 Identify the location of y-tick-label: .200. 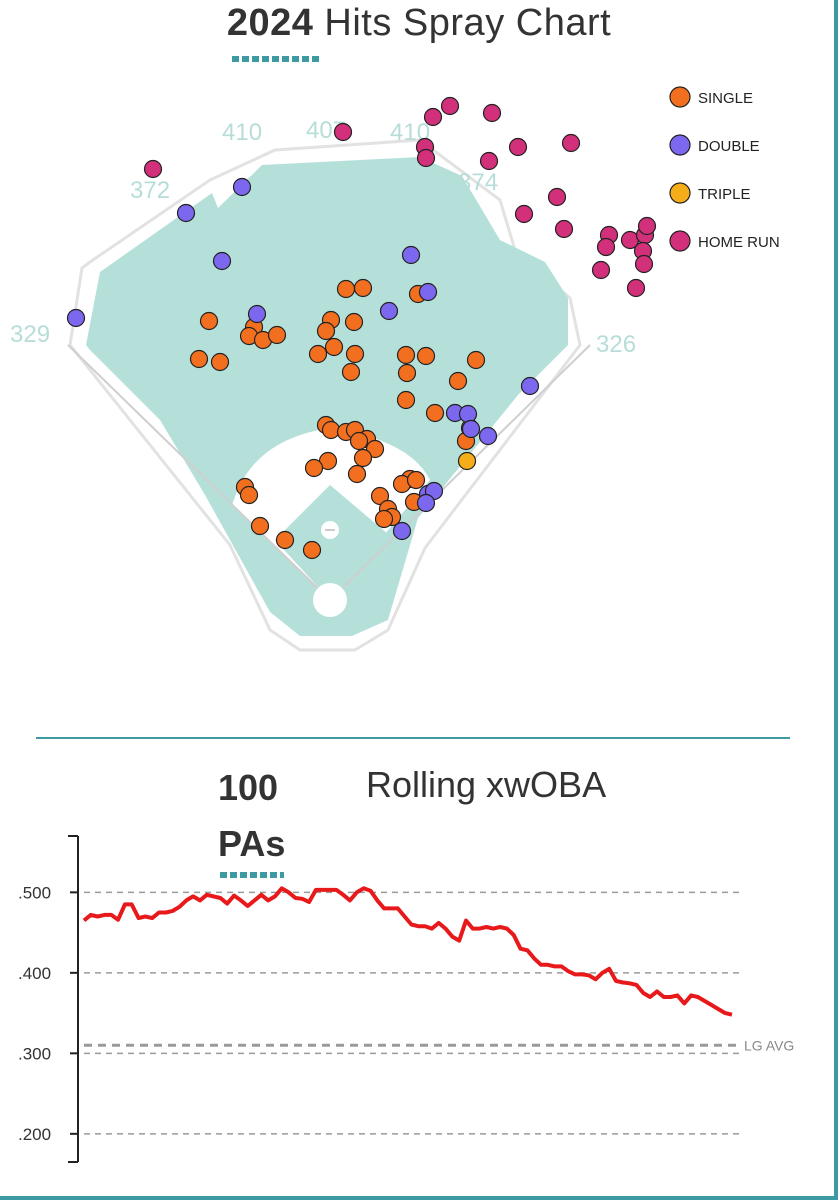
(34, 1134).